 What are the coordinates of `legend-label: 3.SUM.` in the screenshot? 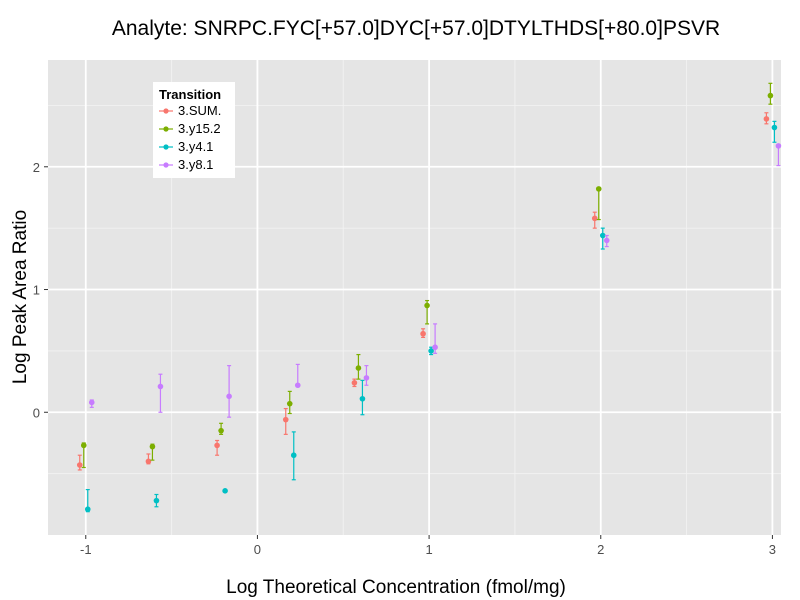 It's located at (199, 110).